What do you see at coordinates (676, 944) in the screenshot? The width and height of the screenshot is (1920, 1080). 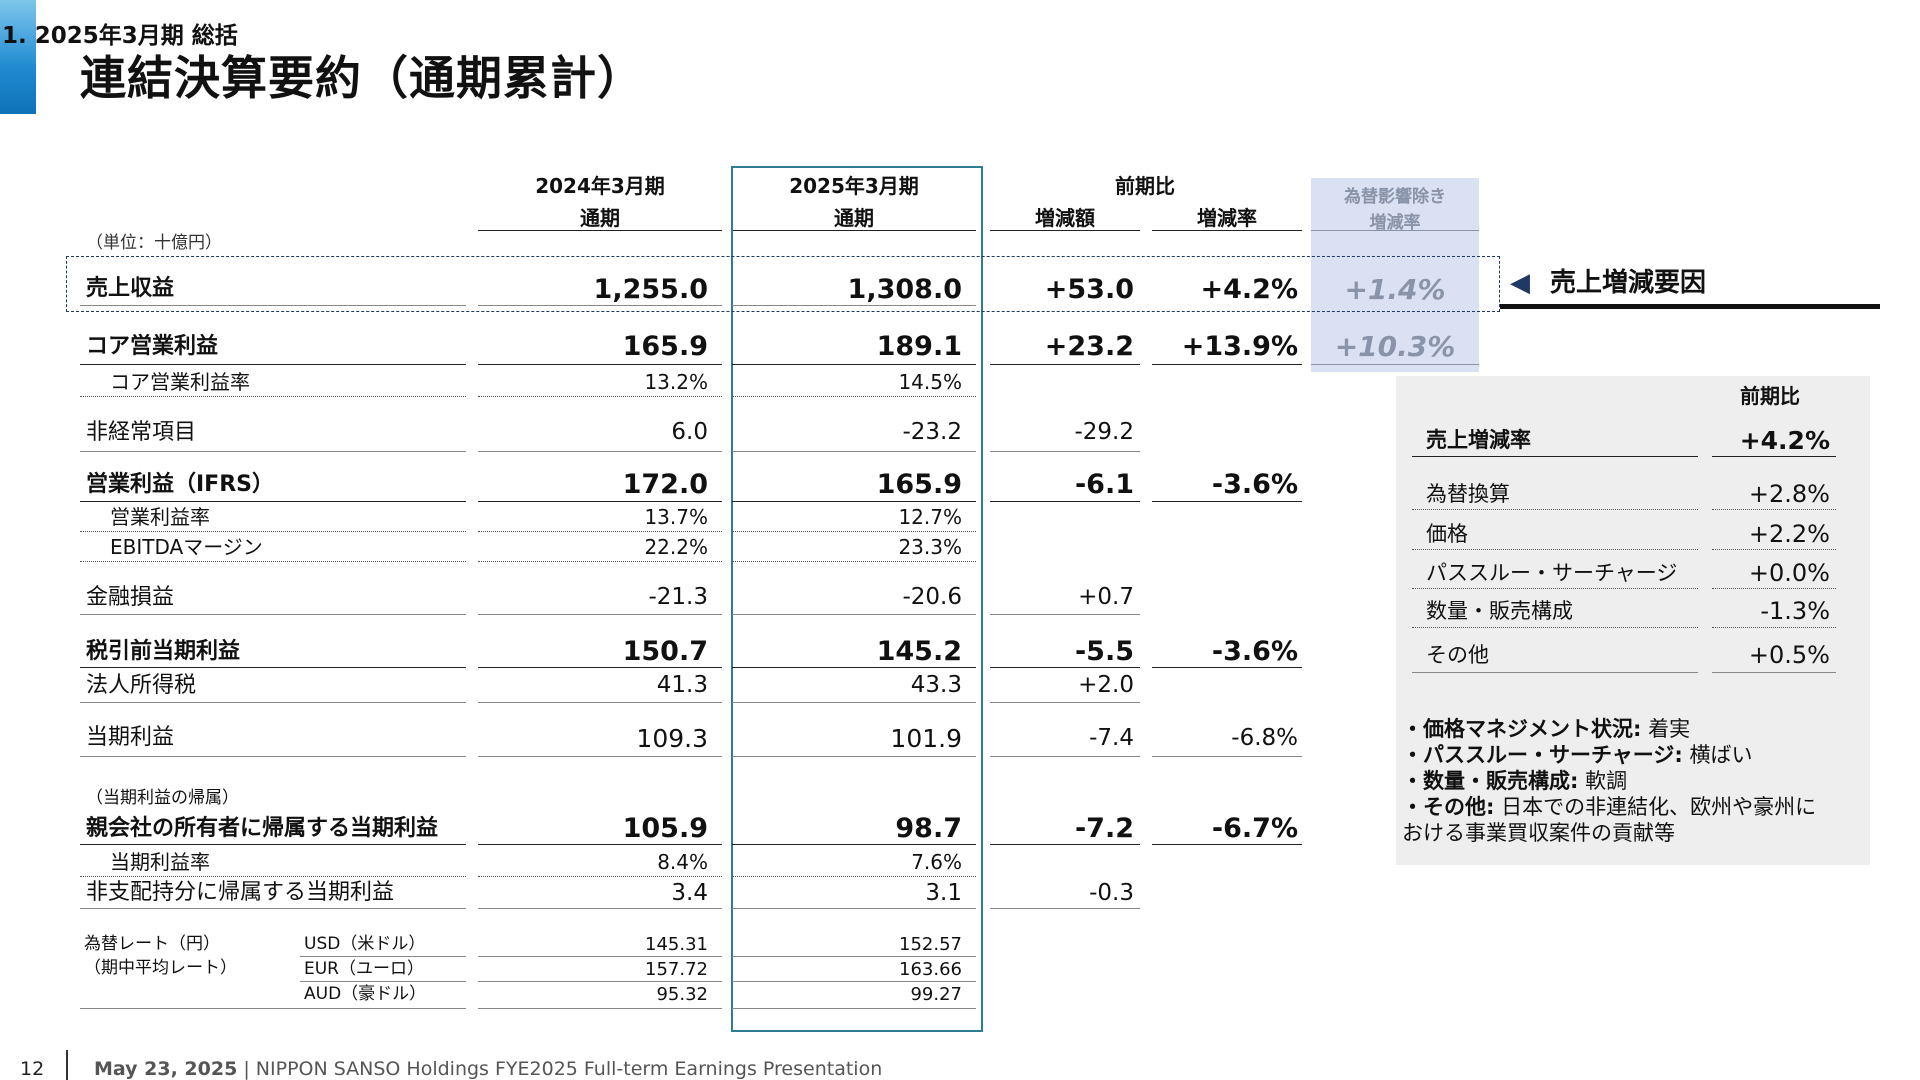 I see `fx-usd-prev: 145.31` at bounding box center [676, 944].